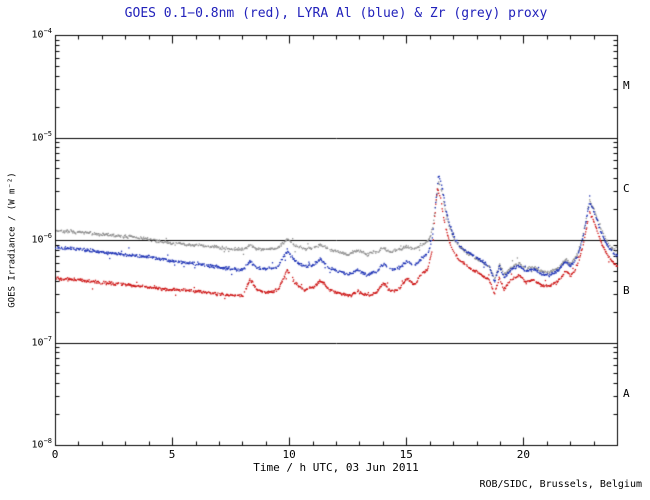 The image size is (650, 500). Describe the element at coordinates (523, 454) in the screenshot. I see `x-tick-label: 20` at that location.